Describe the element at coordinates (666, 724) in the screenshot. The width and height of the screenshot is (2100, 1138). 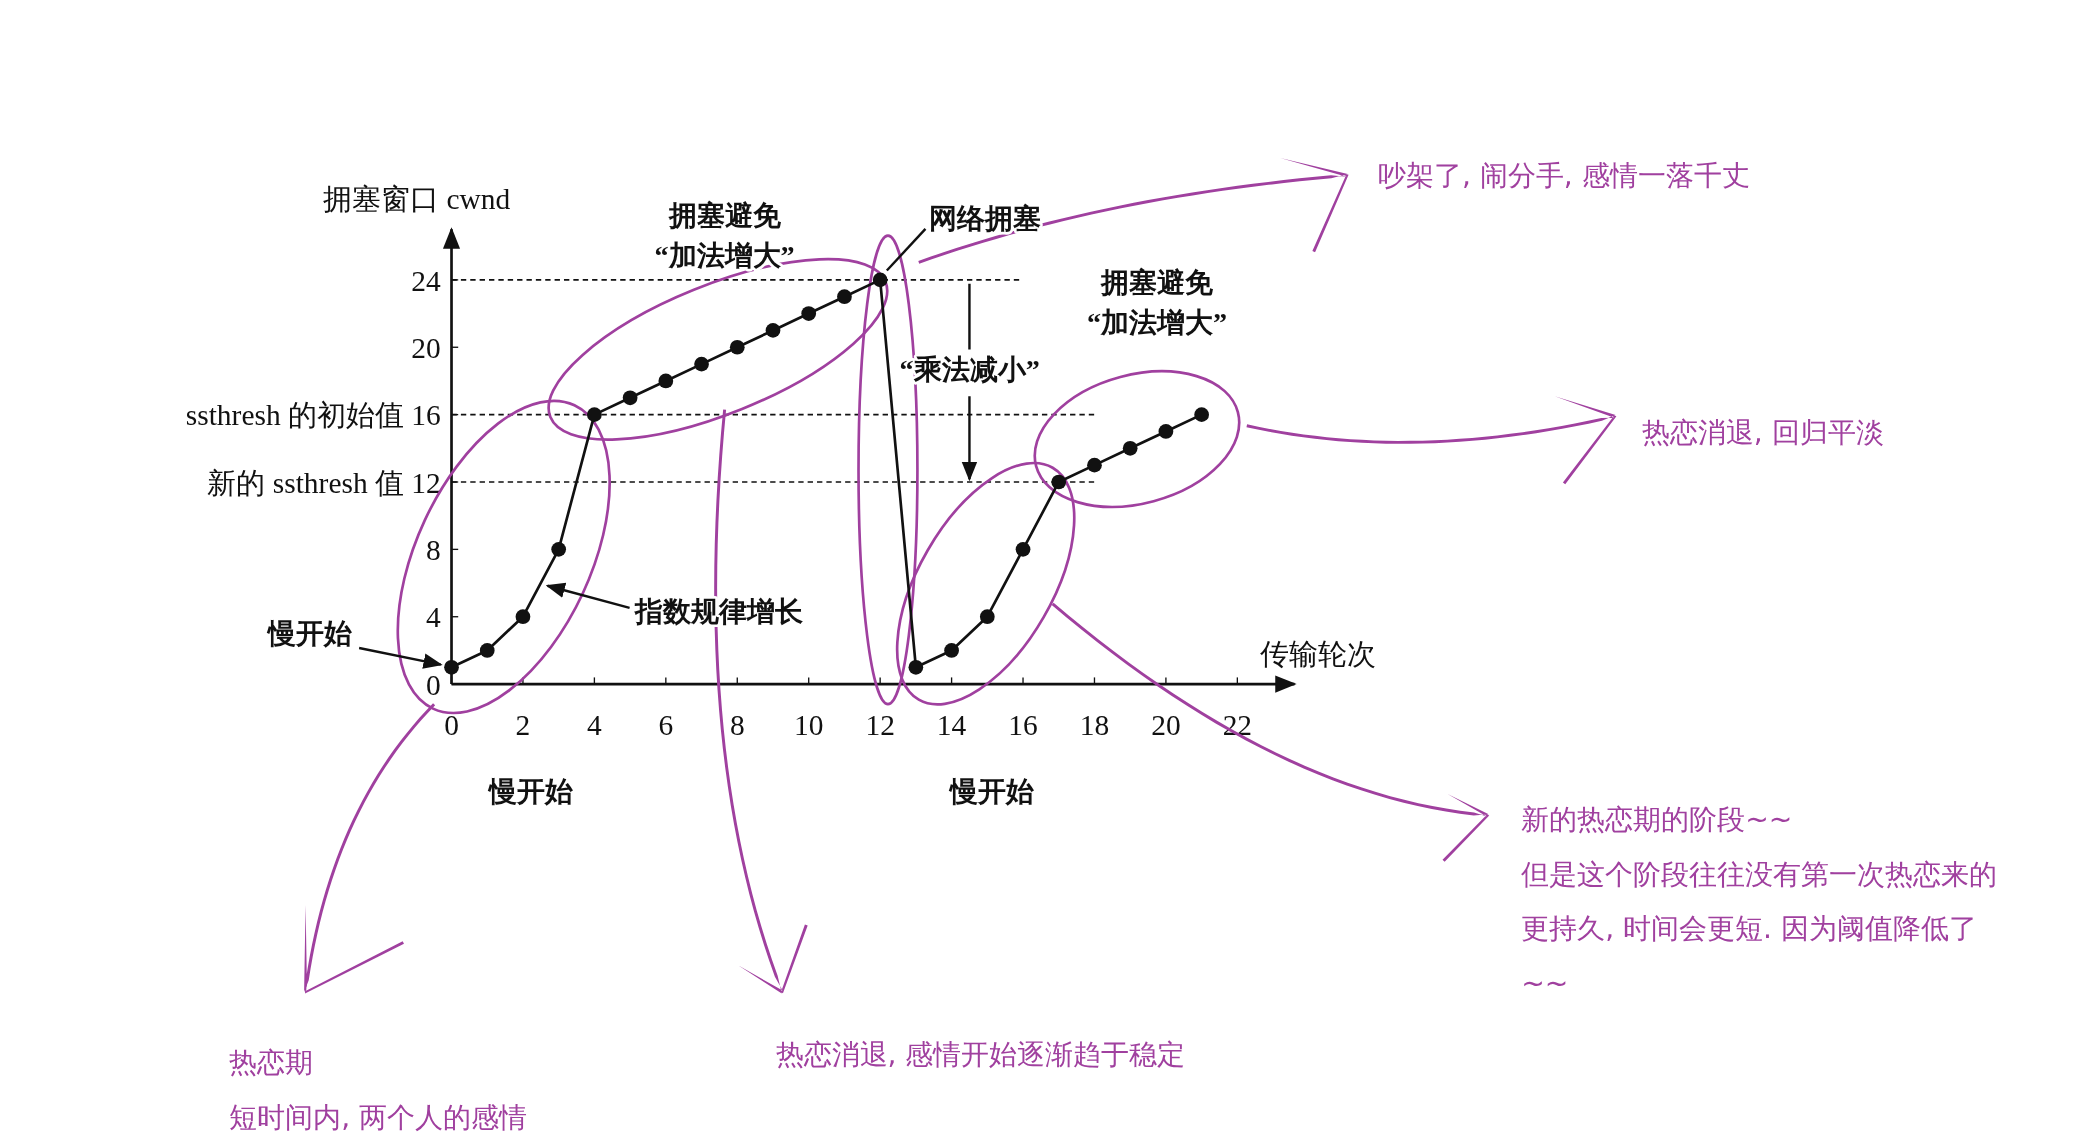
I see `x-tick-label: 6` at that location.